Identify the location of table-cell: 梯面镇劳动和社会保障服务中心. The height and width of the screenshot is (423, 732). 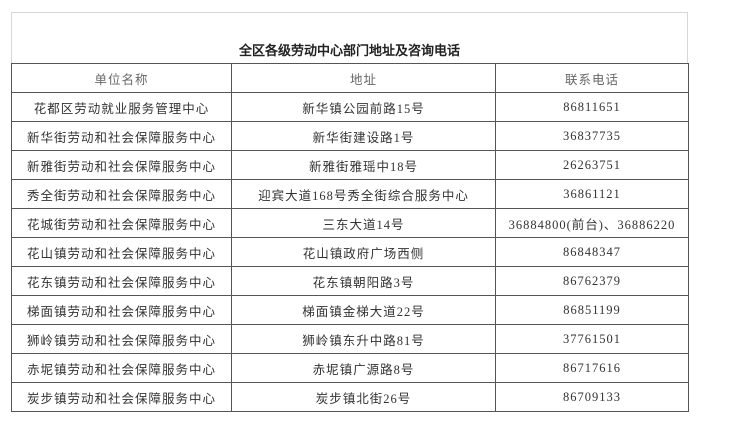
(121, 310).